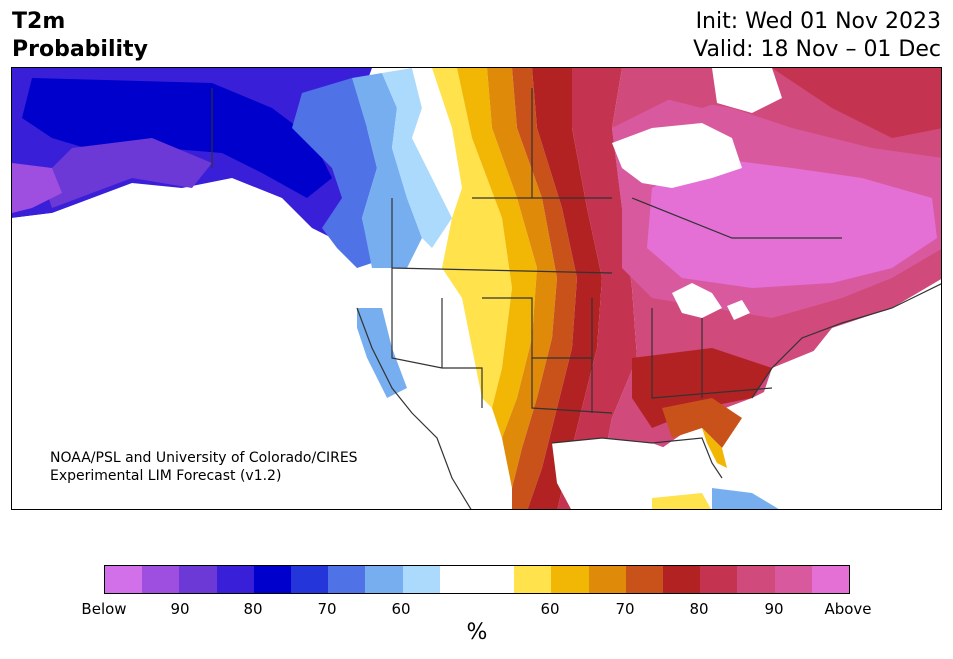 Image resolution: width=953 pixels, height=659 pixels. I want to click on atlantic-ocean, so click(836, 403).